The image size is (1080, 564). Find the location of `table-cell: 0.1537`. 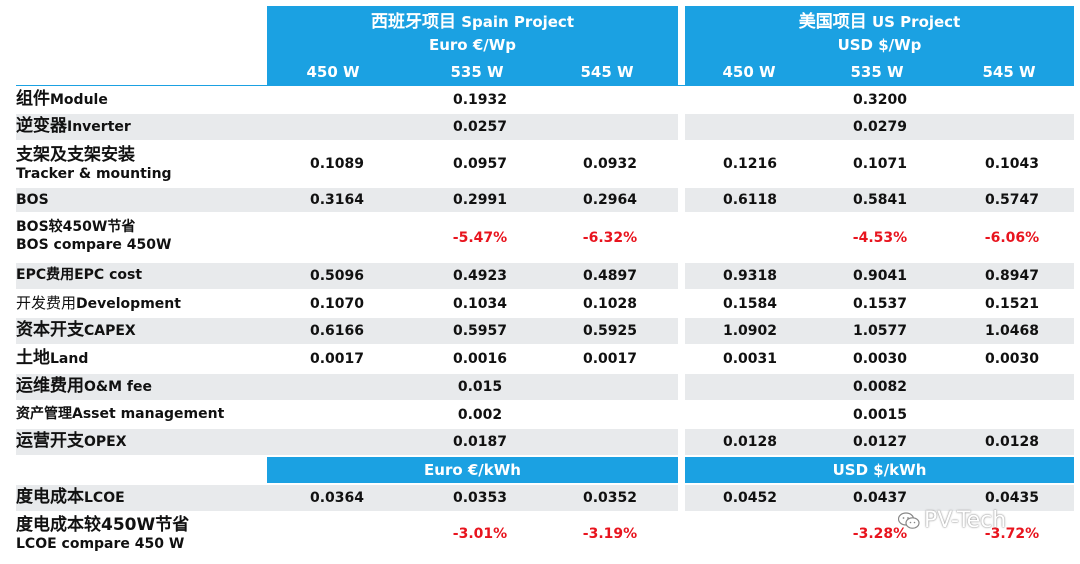

table-cell: 0.1537 is located at coordinates (880, 304).